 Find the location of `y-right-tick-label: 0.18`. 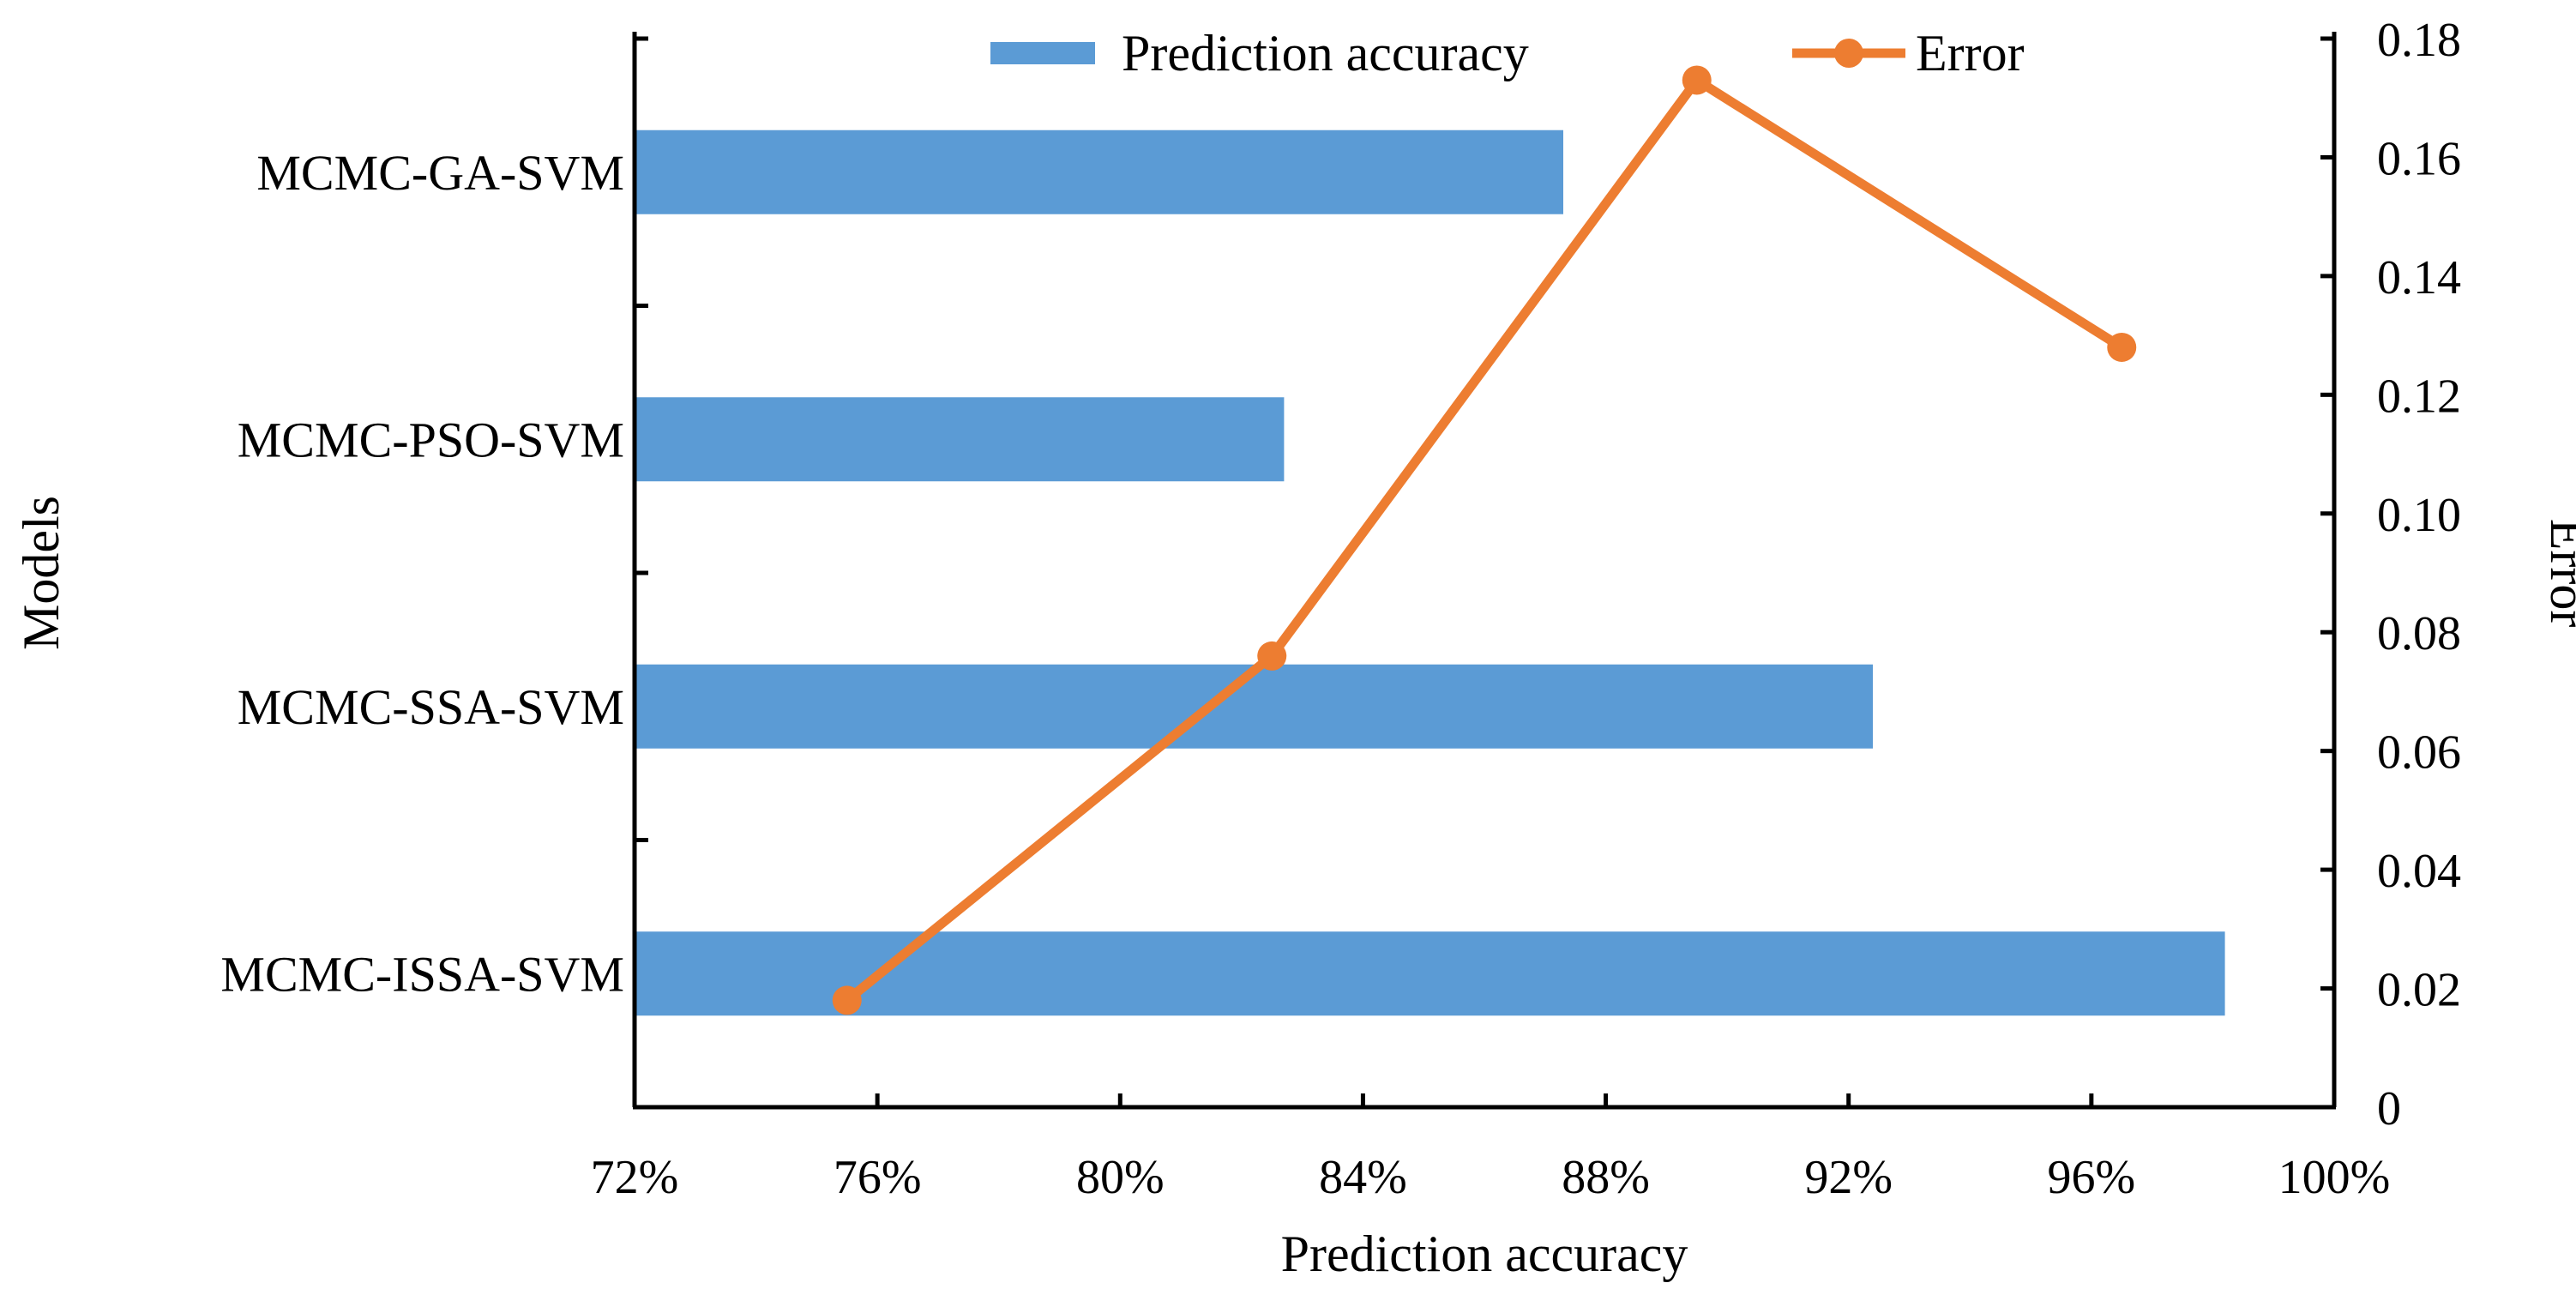

y-right-tick-label: 0.18 is located at coordinates (2419, 40).